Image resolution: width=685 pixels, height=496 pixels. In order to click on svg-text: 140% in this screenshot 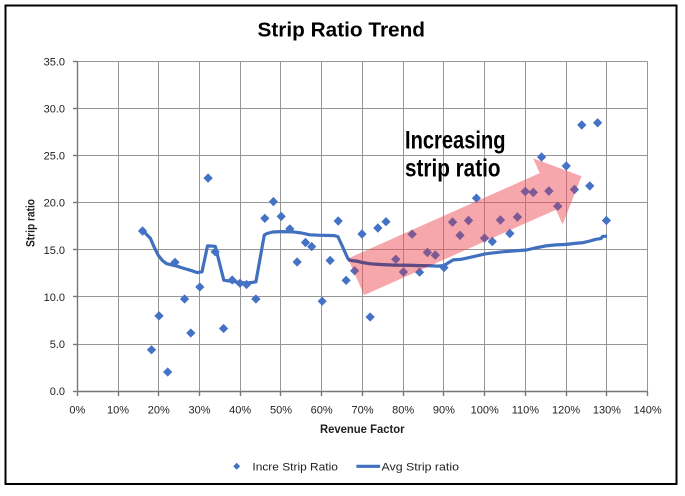, I will do `click(648, 411)`.